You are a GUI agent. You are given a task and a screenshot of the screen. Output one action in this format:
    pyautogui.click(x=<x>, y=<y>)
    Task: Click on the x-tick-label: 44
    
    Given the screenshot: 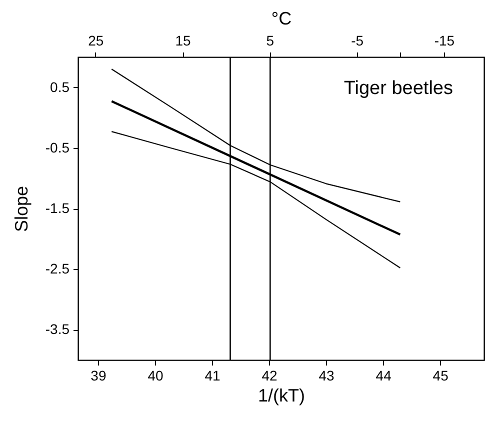 What is the action you would take?
    pyautogui.click(x=384, y=376)
    